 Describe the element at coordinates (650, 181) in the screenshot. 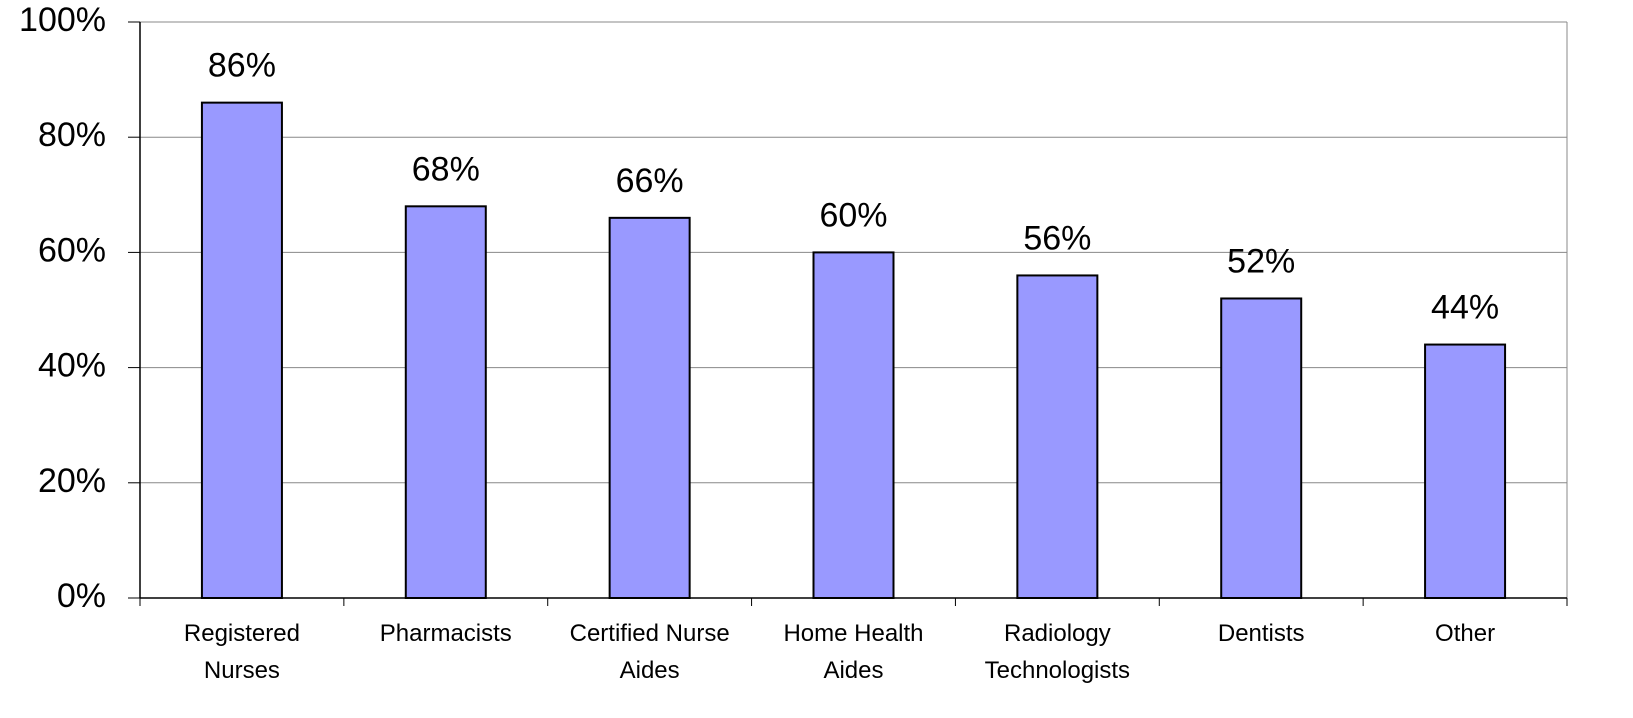

I see `data-label: 66%` at that location.